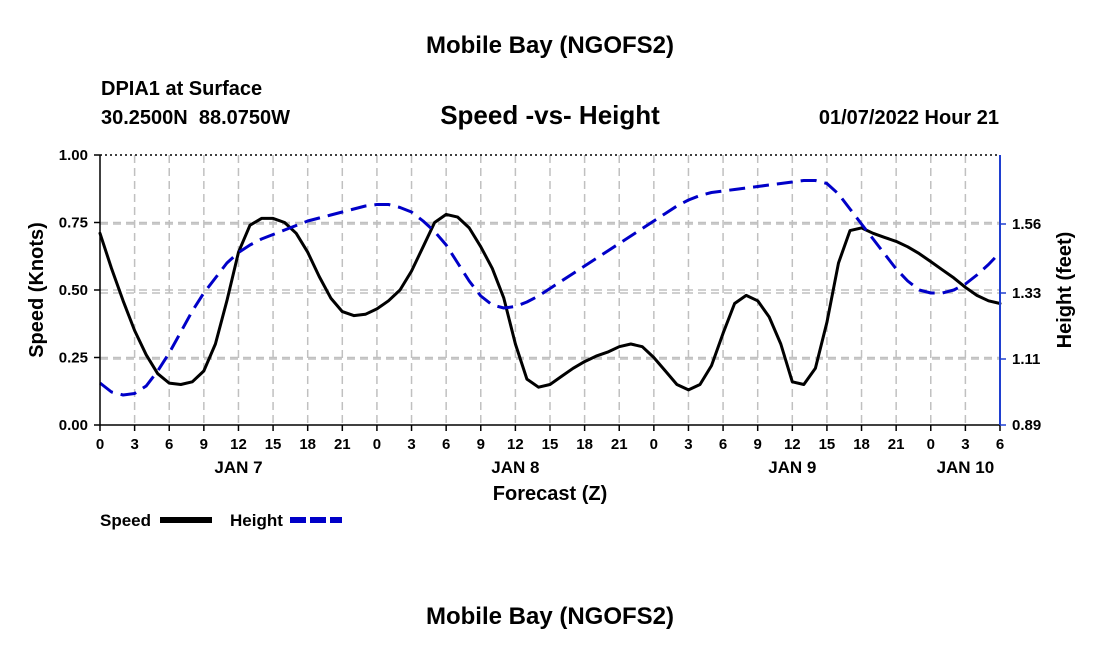  Describe the element at coordinates (238, 467) in the screenshot. I see `date-label: JAN 7` at that location.